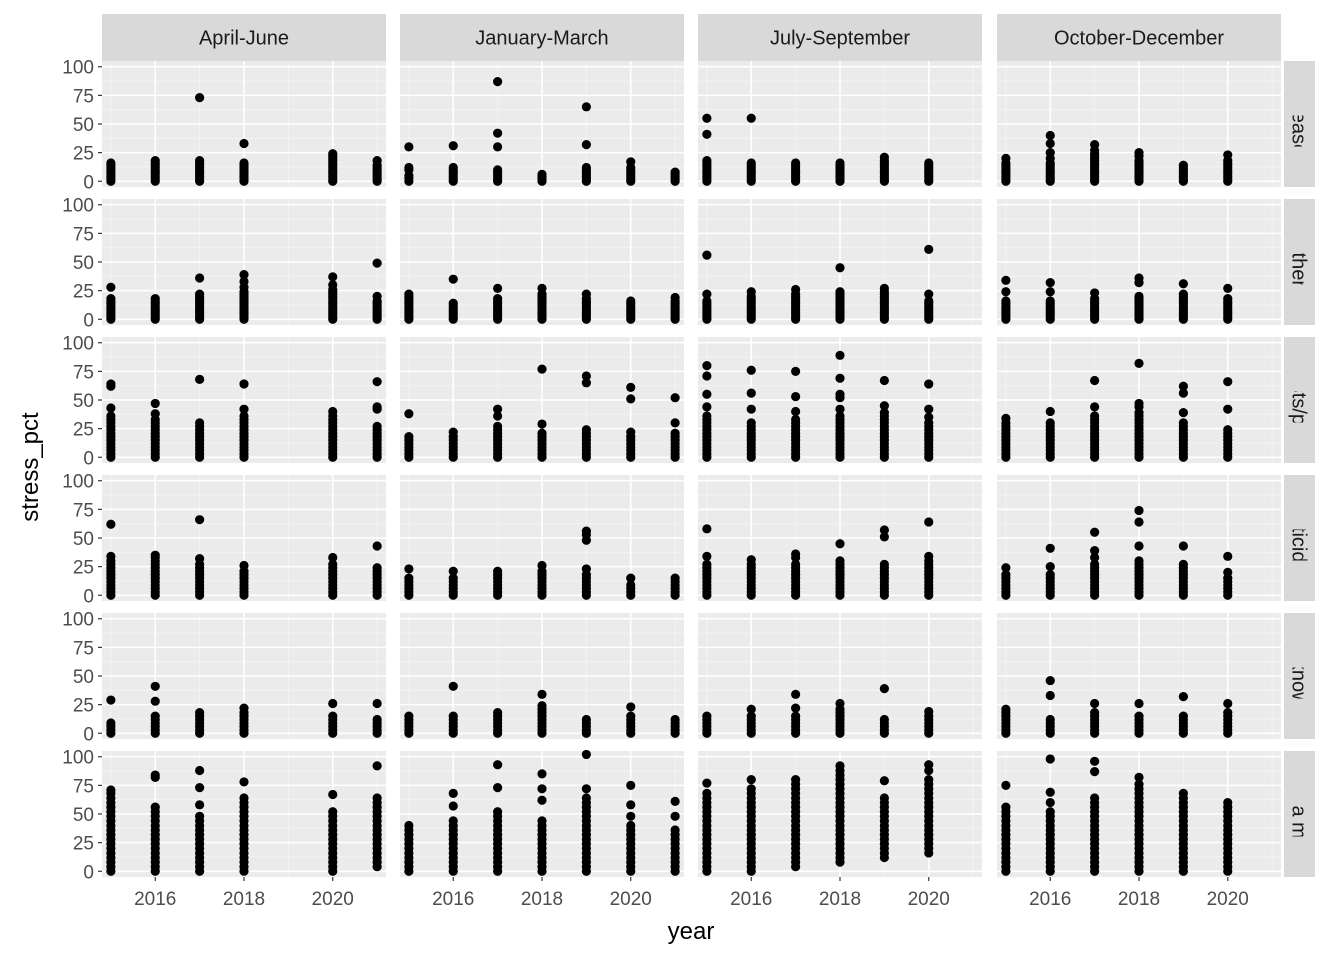 The height and width of the screenshot is (965, 1344). Describe the element at coordinates (1117, 815) in the screenshot. I see `panel-points-varroa-mites-october-december` at that location.